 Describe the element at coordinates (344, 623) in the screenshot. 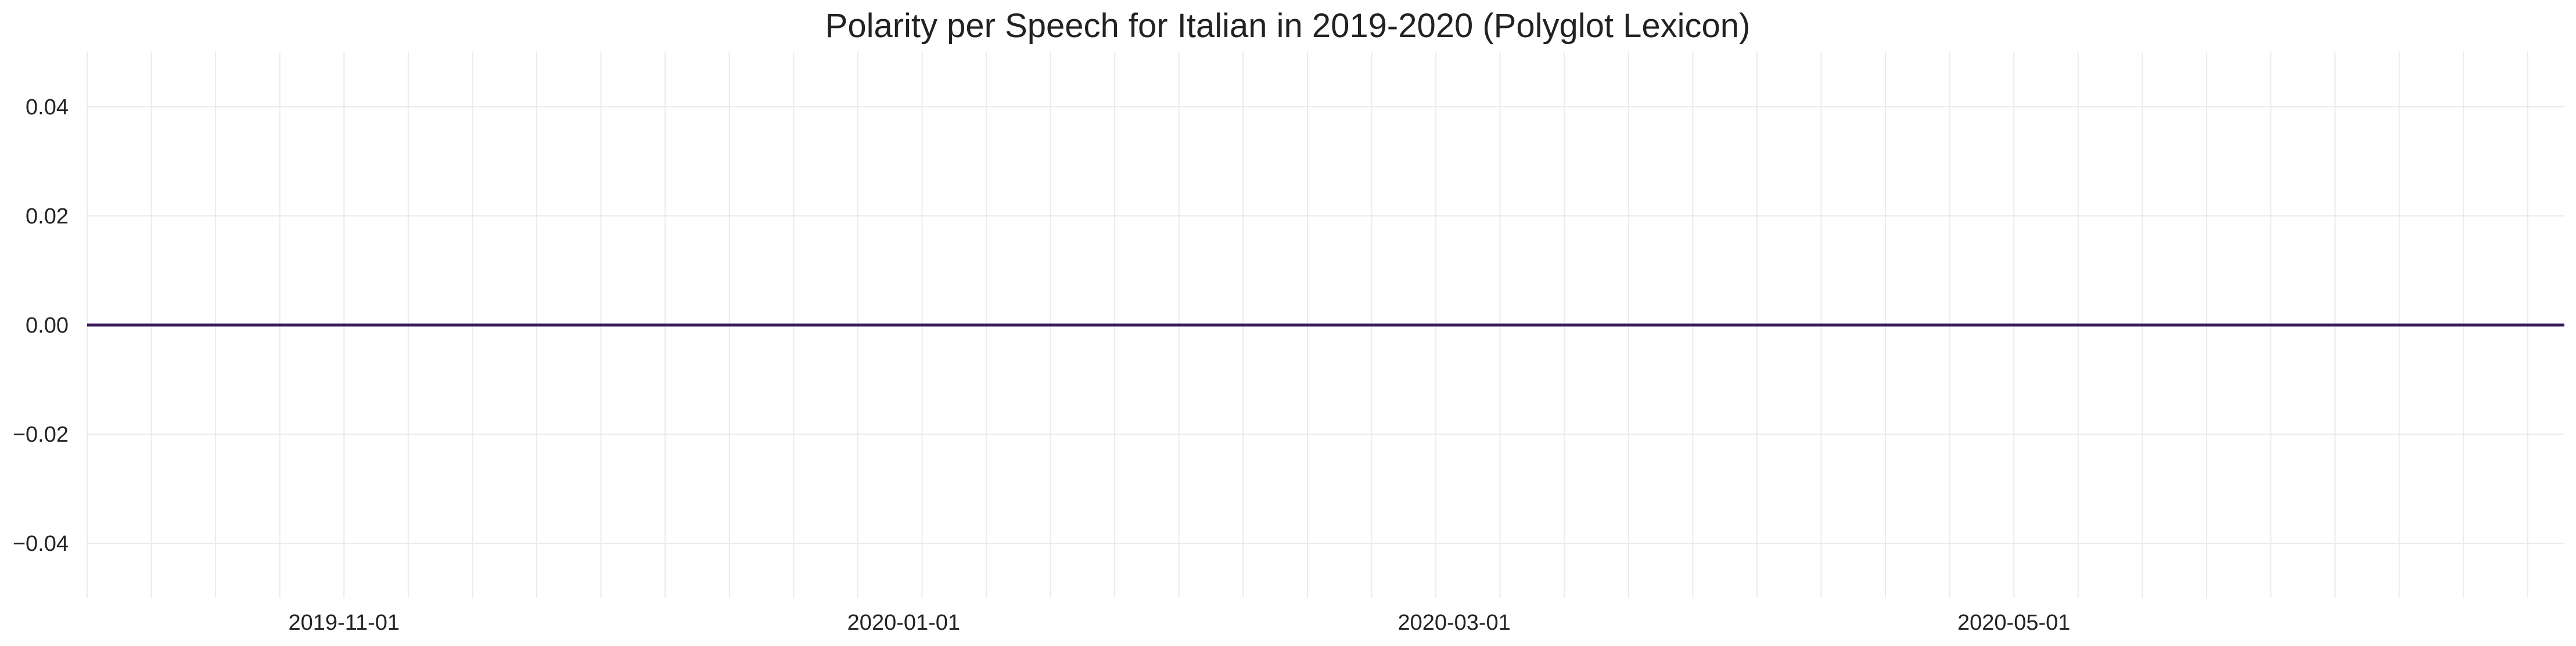

I see `x-tick-label: 2019-11-01` at that location.